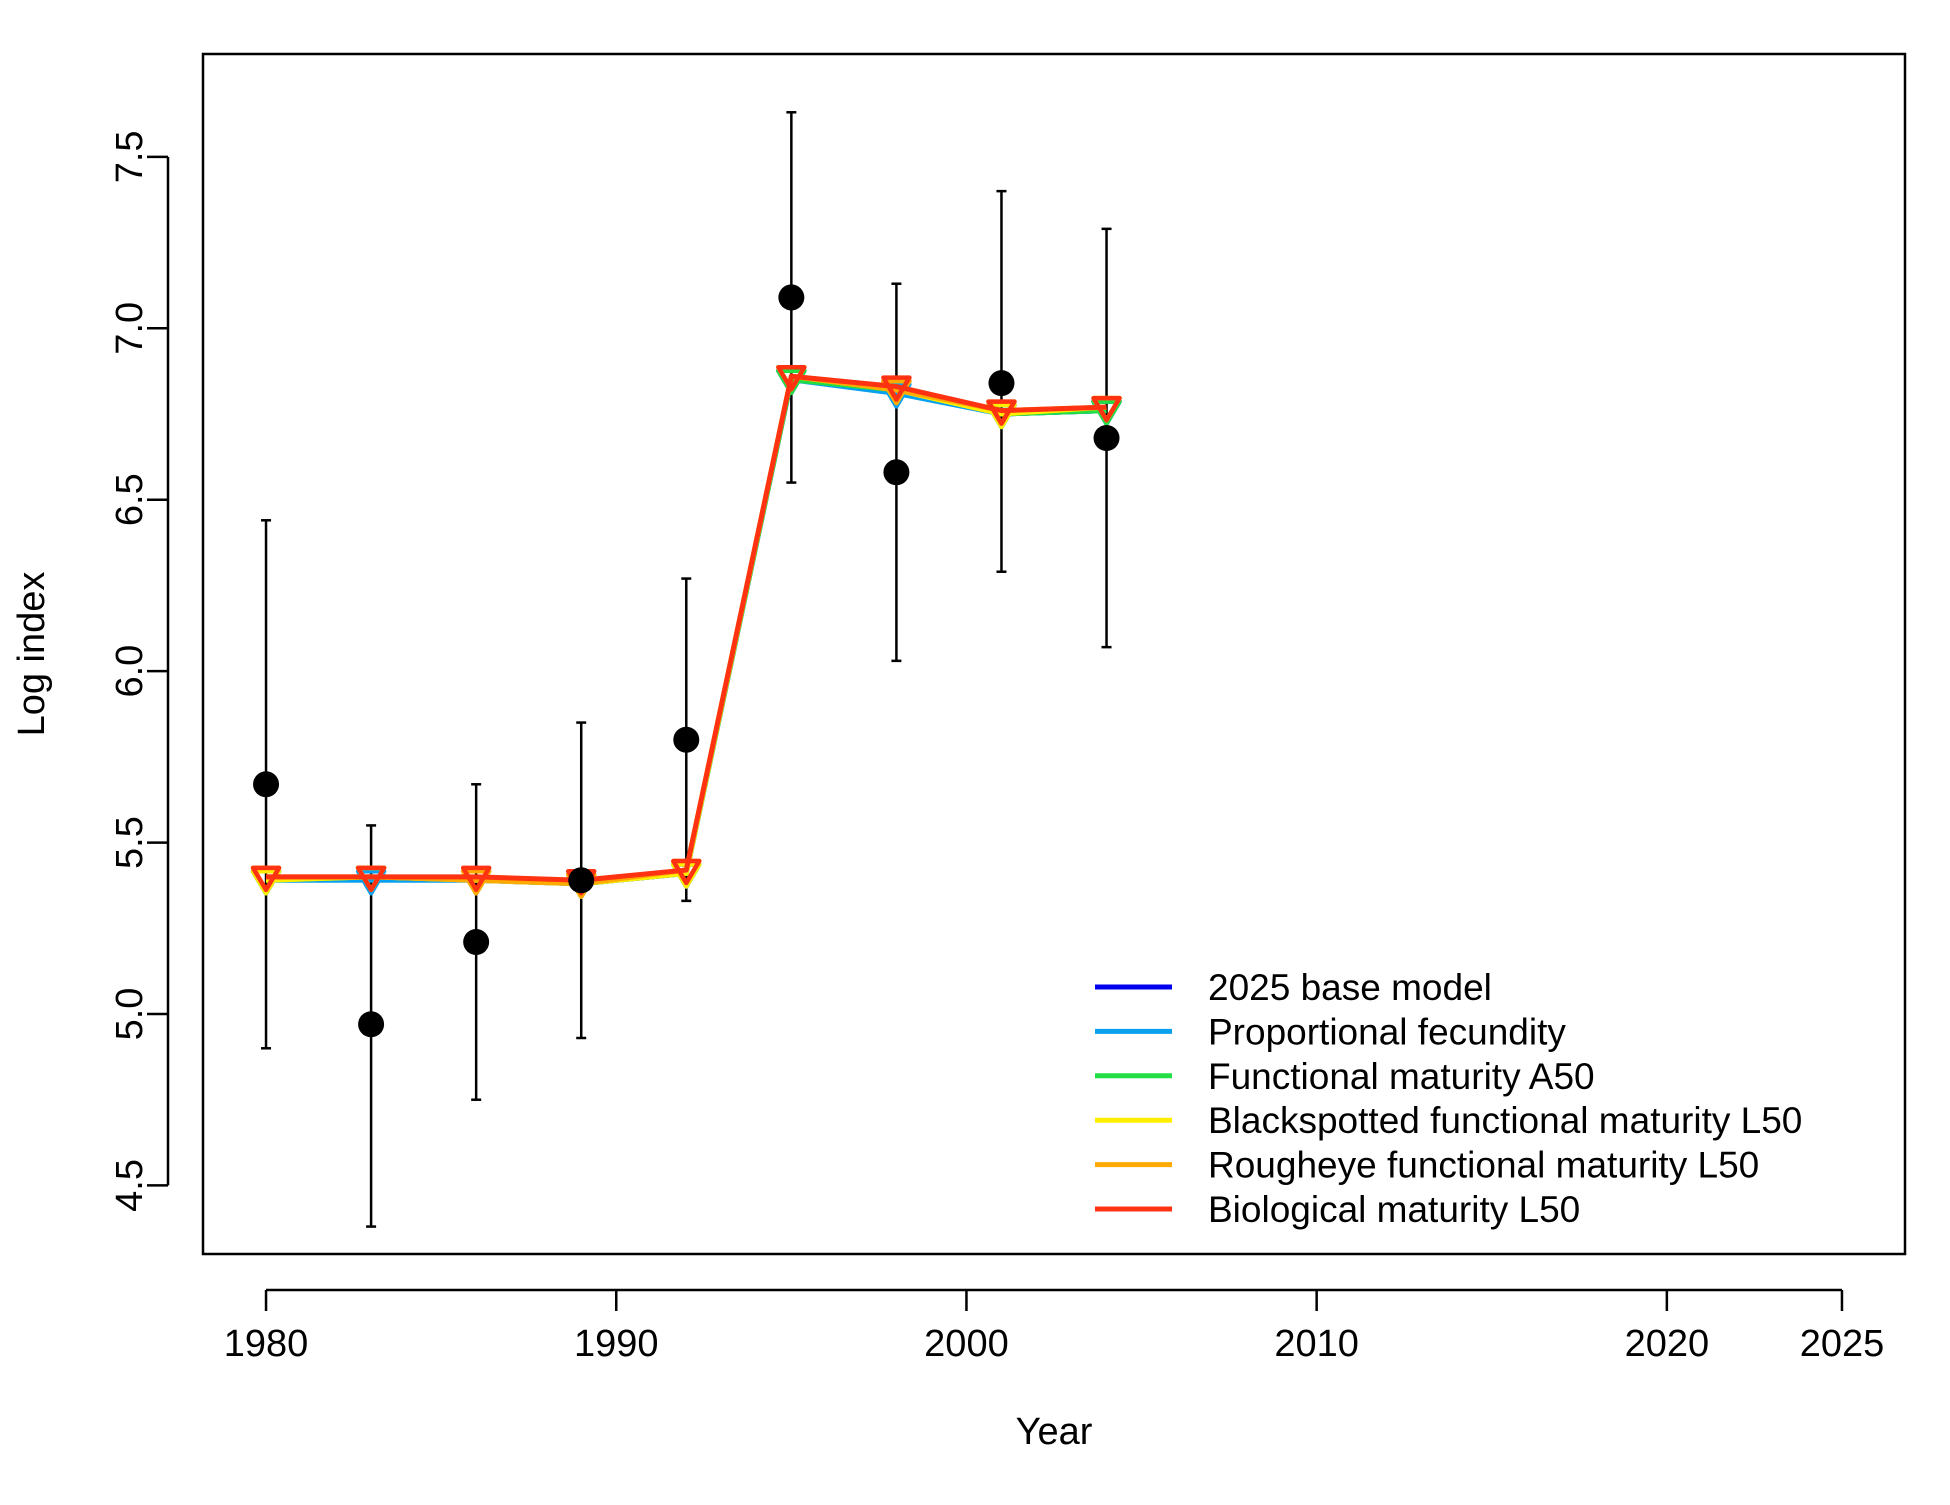 The width and height of the screenshot is (1950, 1505). What do you see at coordinates (1394, 1209) in the screenshot?
I see `legend-label: Biological maturity L50` at bounding box center [1394, 1209].